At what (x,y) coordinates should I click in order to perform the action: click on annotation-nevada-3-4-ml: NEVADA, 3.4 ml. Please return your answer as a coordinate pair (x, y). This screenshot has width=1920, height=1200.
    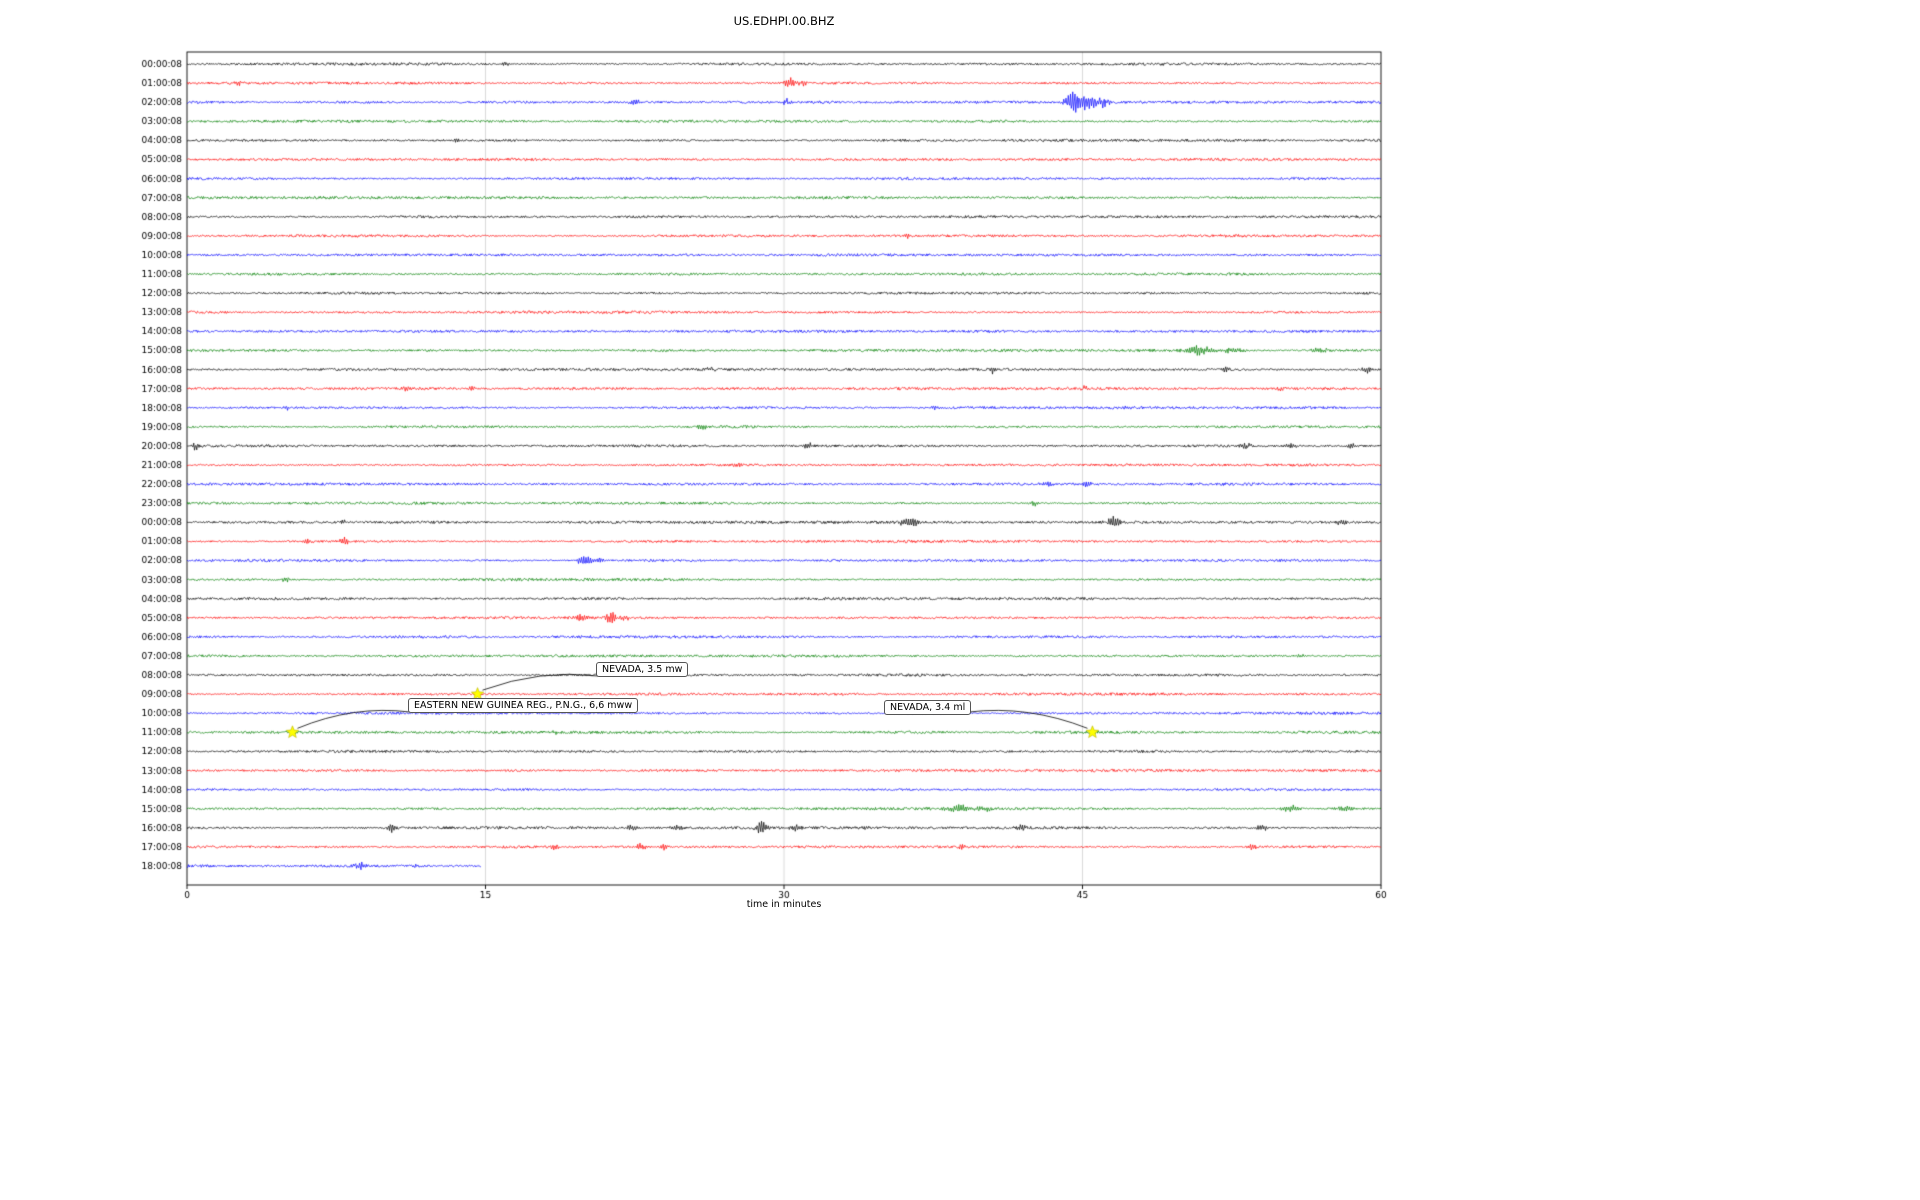
    Looking at the image, I should click on (928, 707).